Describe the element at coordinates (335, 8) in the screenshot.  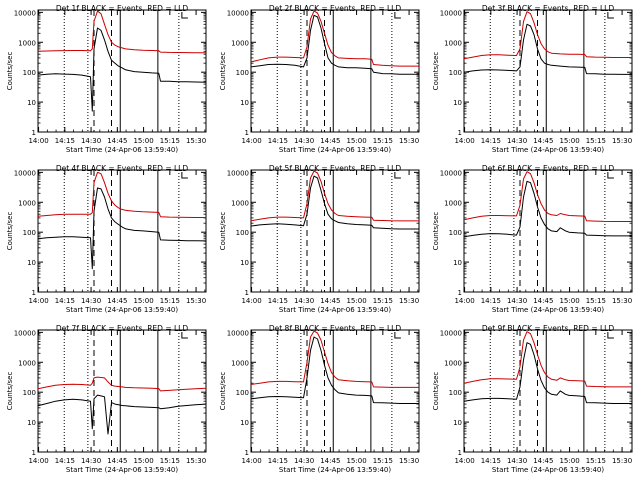
I see `panel-title: Det 2f BLACK = Events, RED = LLD` at that location.